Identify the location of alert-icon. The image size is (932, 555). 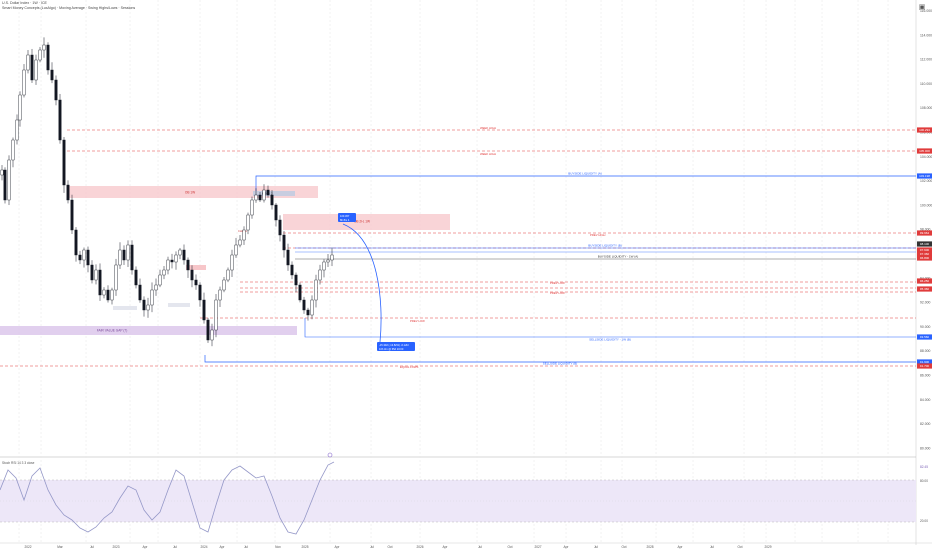
(330, 455).